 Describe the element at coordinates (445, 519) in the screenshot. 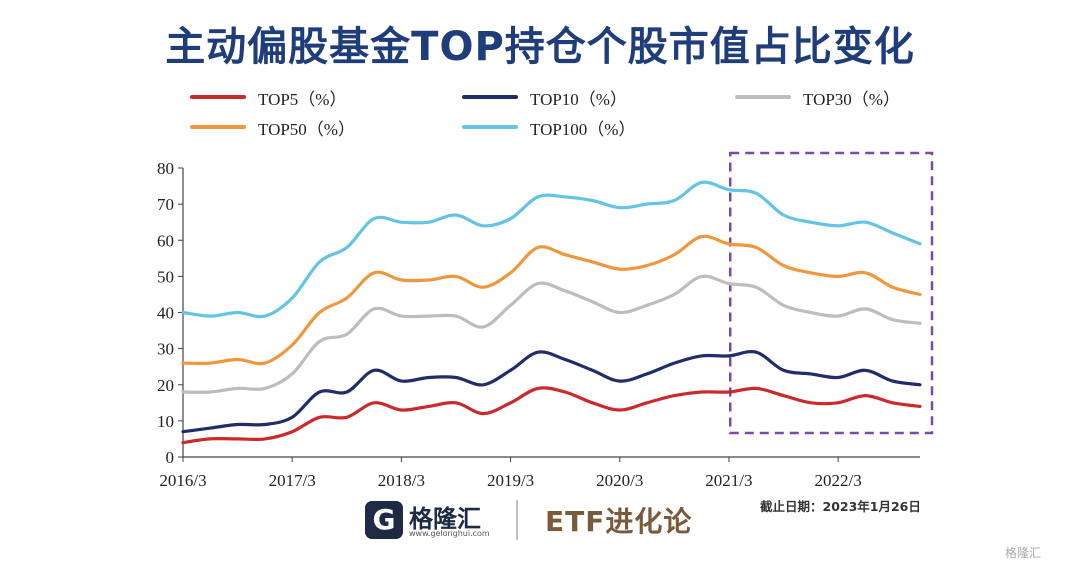

I see `logo-name: 格隆汇` at that location.